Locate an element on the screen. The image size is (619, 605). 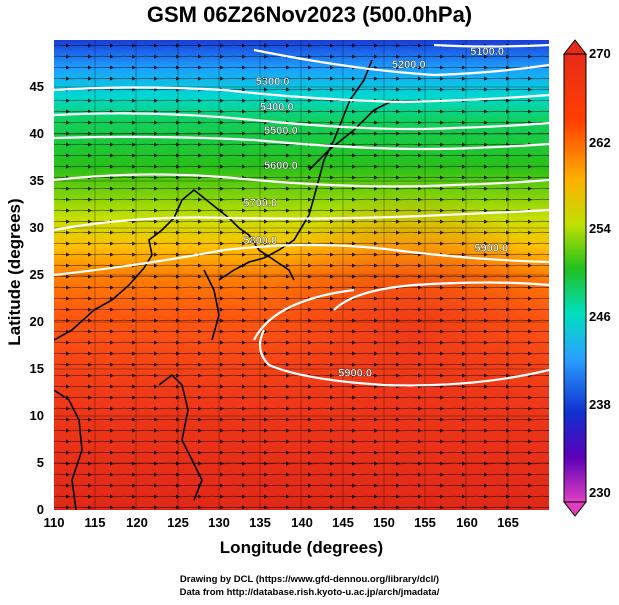
contour-label: 5600.0 is located at coordinates (281, 166).